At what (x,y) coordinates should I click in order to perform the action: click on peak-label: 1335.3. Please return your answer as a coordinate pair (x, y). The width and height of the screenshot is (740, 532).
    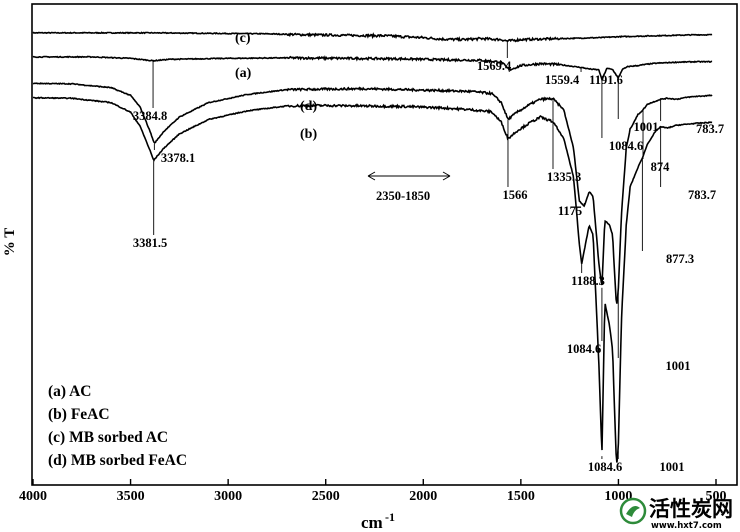
    Looking at the image, I should click on (564, 177).